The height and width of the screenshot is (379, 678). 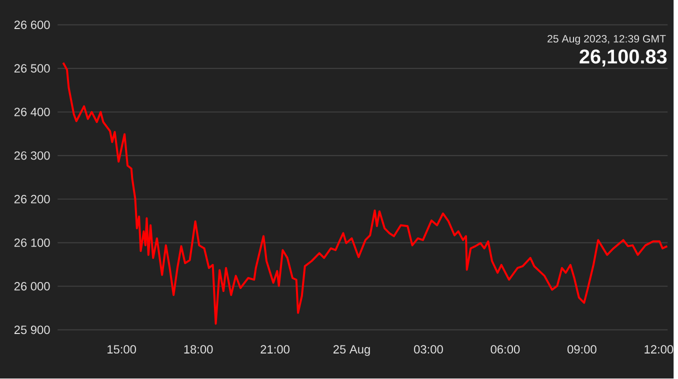 What do you see at coordinates (32, 243) in the screenshot?
I see `y-tick-label: 26 100` at bounding box center [32, 243].